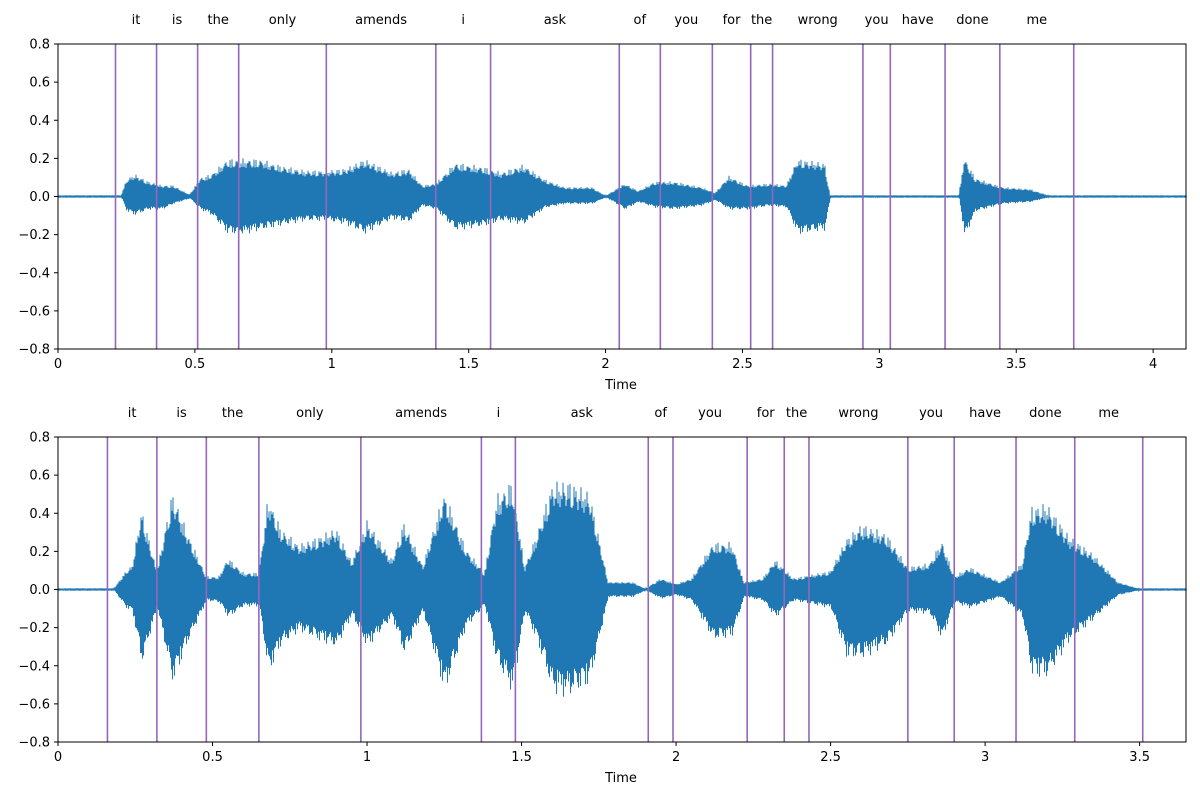 This screenshot has height=804, width=1200. I want to click on x-tick-label: 4, so click(1153, 364).